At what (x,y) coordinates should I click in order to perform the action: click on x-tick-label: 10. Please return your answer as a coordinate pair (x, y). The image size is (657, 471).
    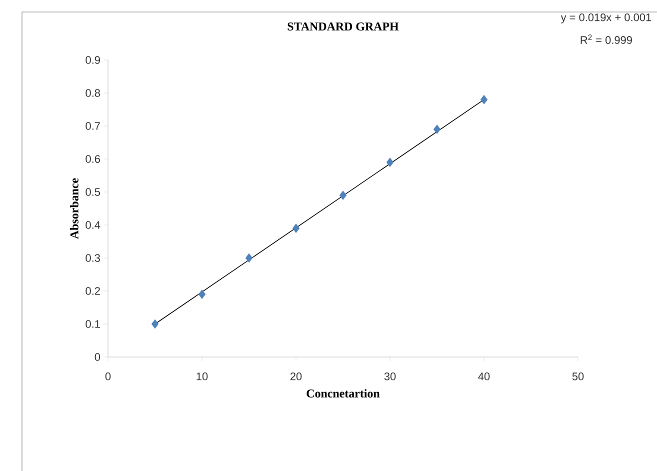
    Looking at the image, I should click on (202, 376).